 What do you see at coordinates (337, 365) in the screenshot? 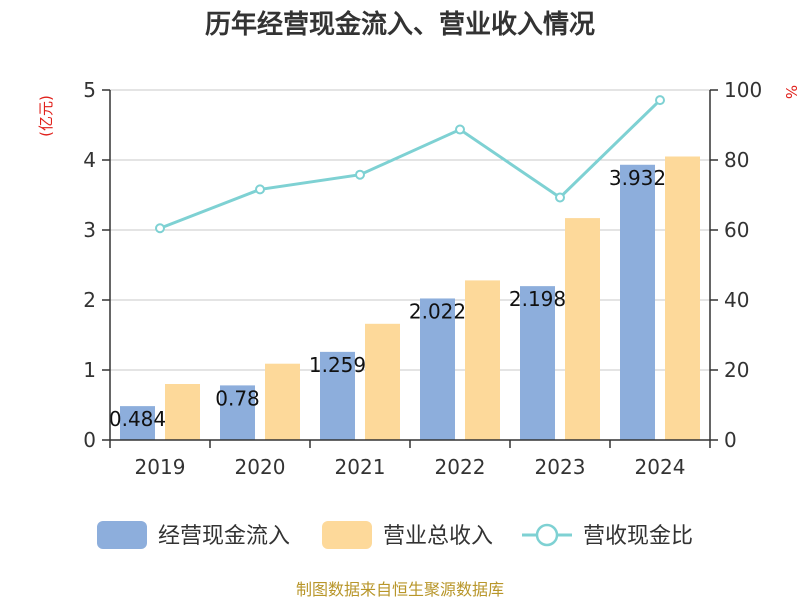
I see `cash-inflow-value-label: 1.259` at bounding box center [337, 365].